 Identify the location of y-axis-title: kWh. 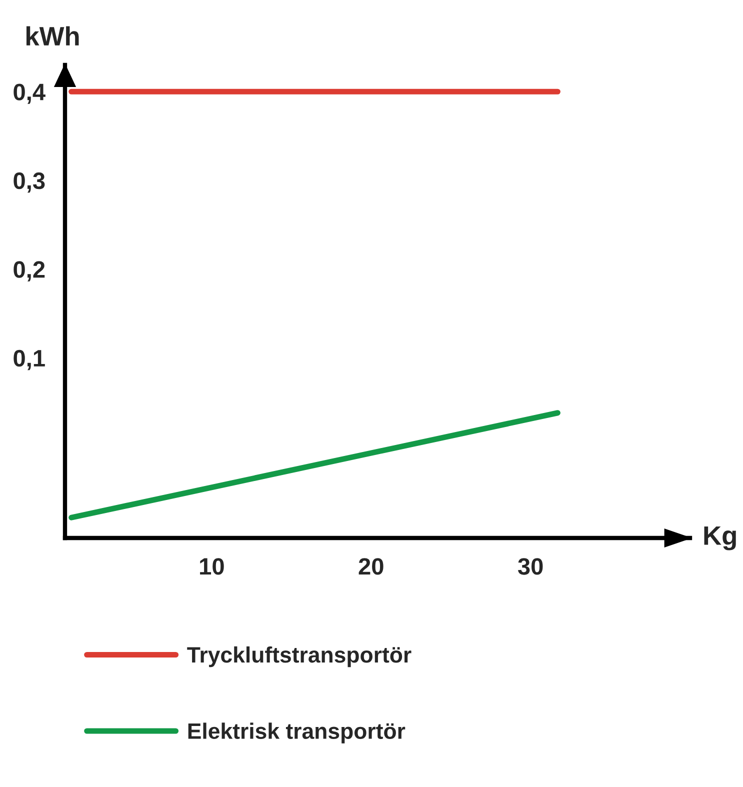
(52, 36).